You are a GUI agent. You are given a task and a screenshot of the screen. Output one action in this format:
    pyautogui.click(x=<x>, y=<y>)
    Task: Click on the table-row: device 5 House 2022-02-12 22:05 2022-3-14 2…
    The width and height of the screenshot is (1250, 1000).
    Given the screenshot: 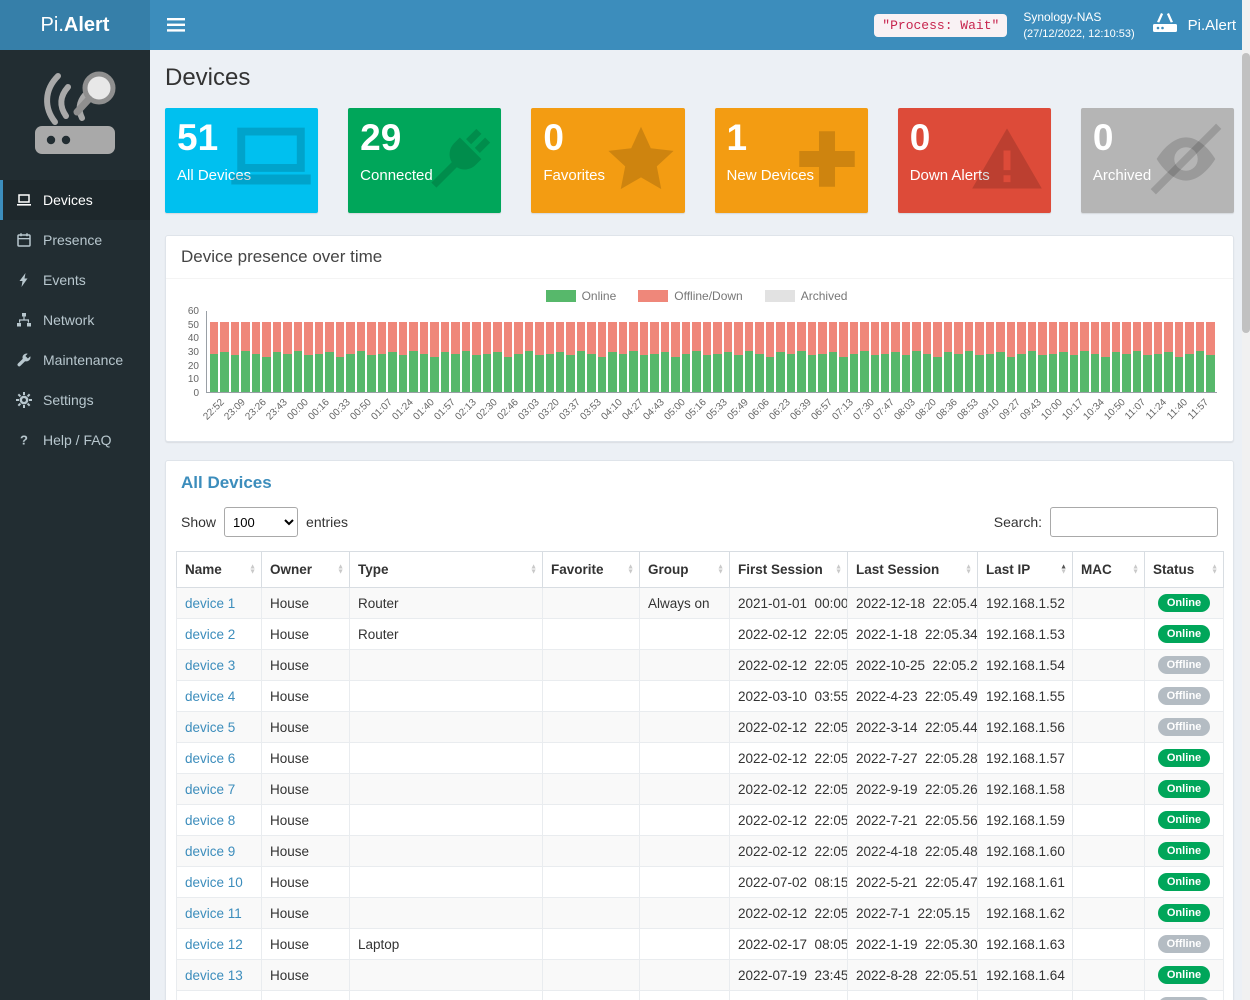 What is the action you would take?
    pyautogui.click(x=700, y=727)
    